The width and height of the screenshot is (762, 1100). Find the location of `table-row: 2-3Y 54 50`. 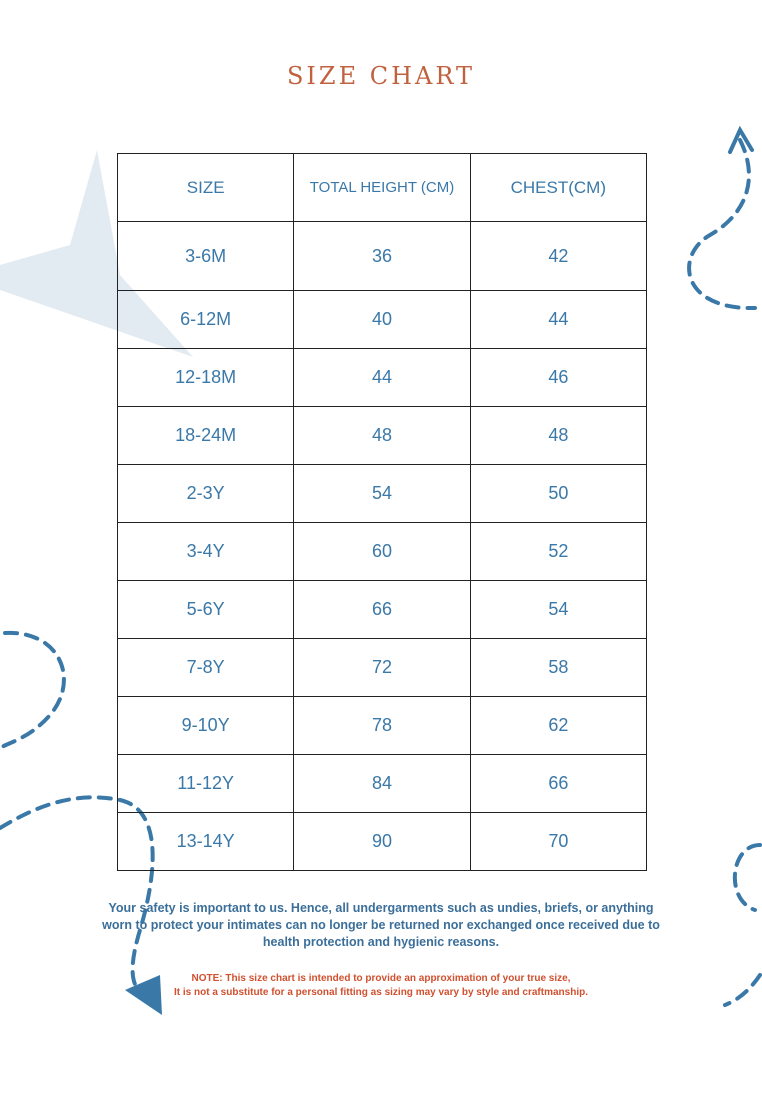

table-row: 2-3Y 54 50 is located at coordinates (382, 493).